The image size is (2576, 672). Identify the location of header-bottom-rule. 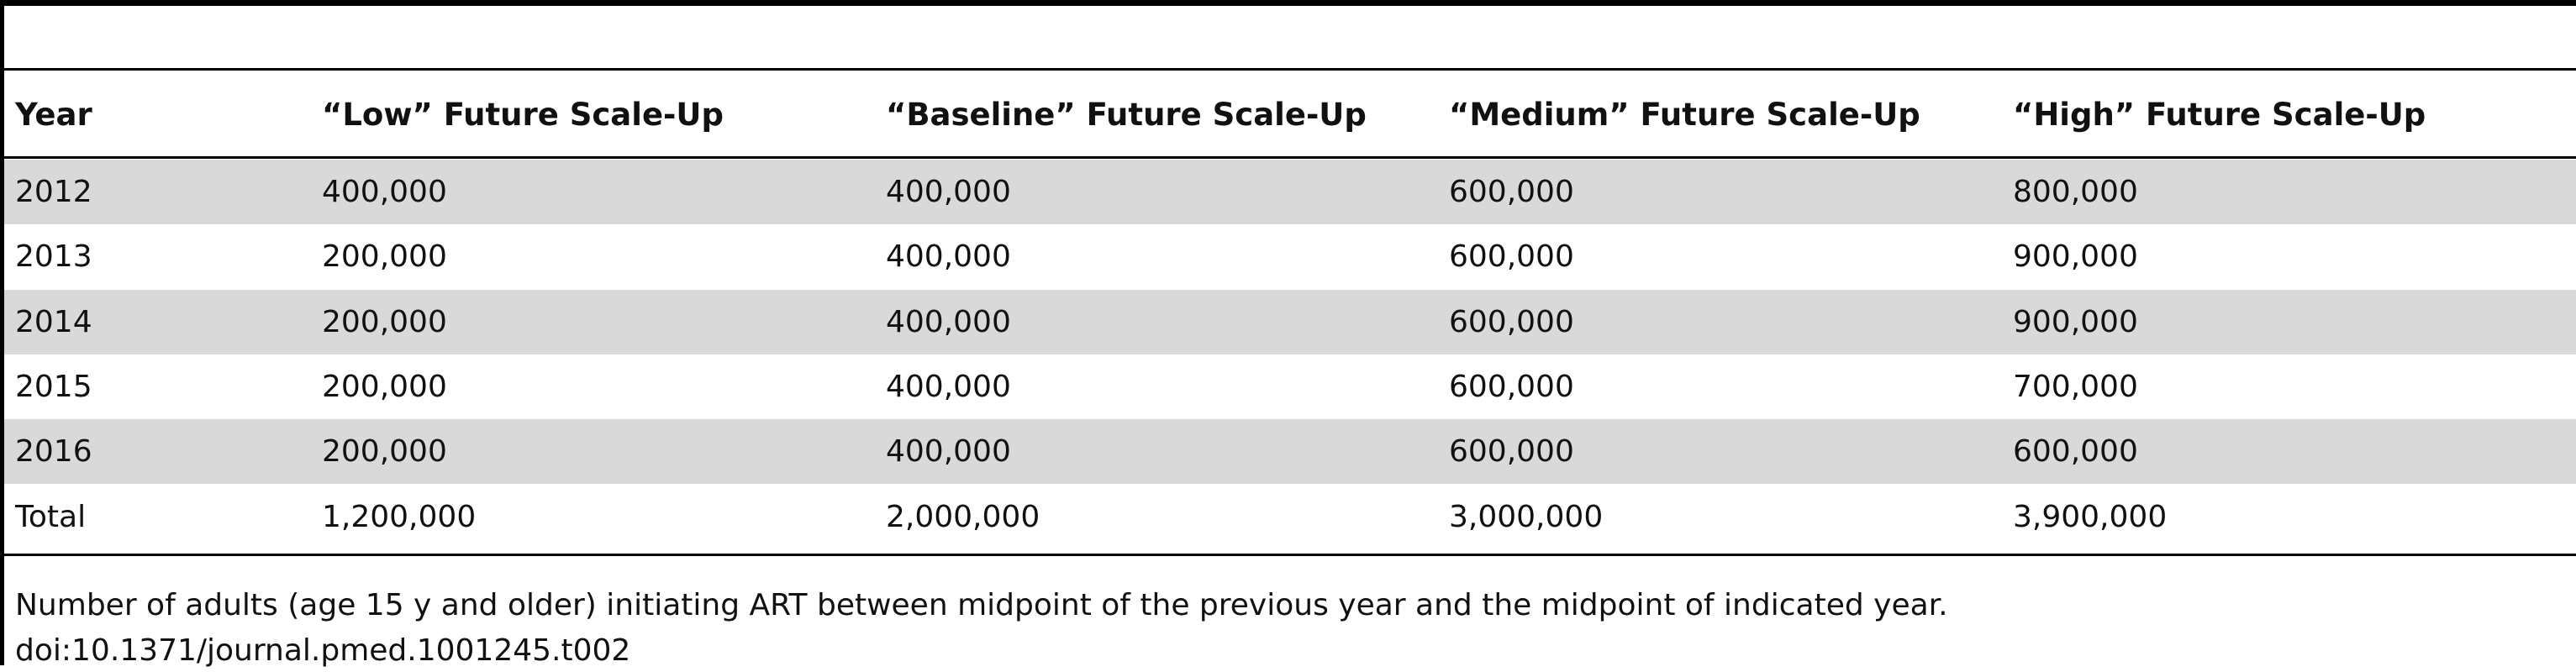
(1288, 157).